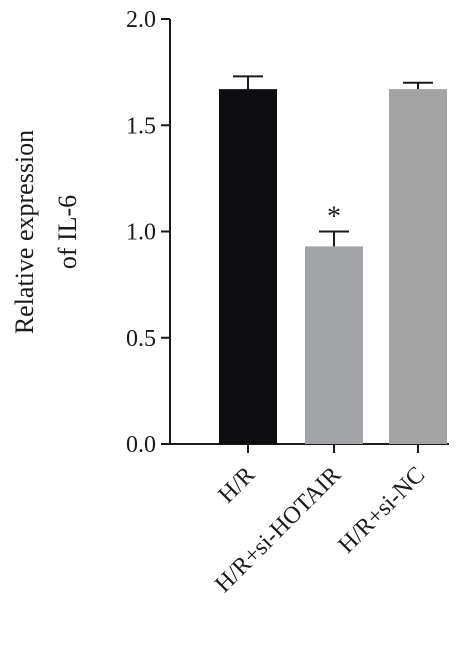 The width and height of the screenshot is (476, 668). I want to click on y-tick-label-2: 1.0, so click(141, 233).